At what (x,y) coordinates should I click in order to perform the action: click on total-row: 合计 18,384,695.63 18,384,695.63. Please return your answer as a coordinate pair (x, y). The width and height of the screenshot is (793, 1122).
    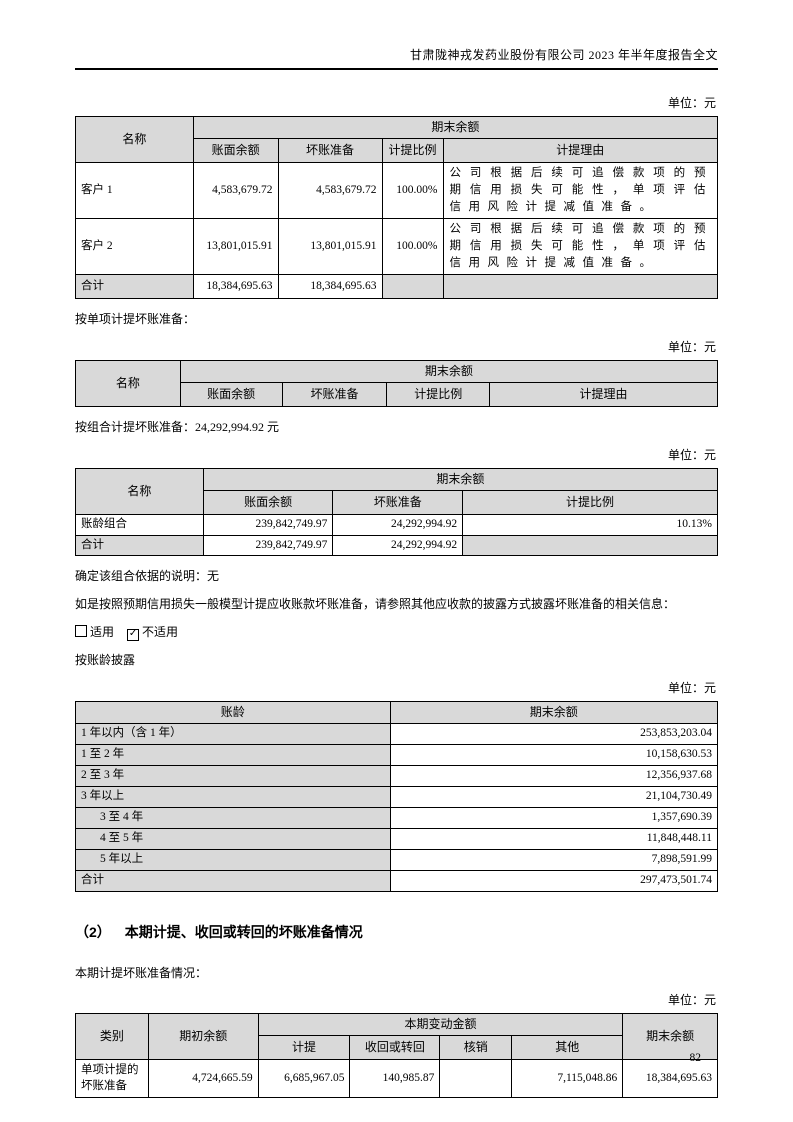
    Looking at the image, I should click on (397, 286).